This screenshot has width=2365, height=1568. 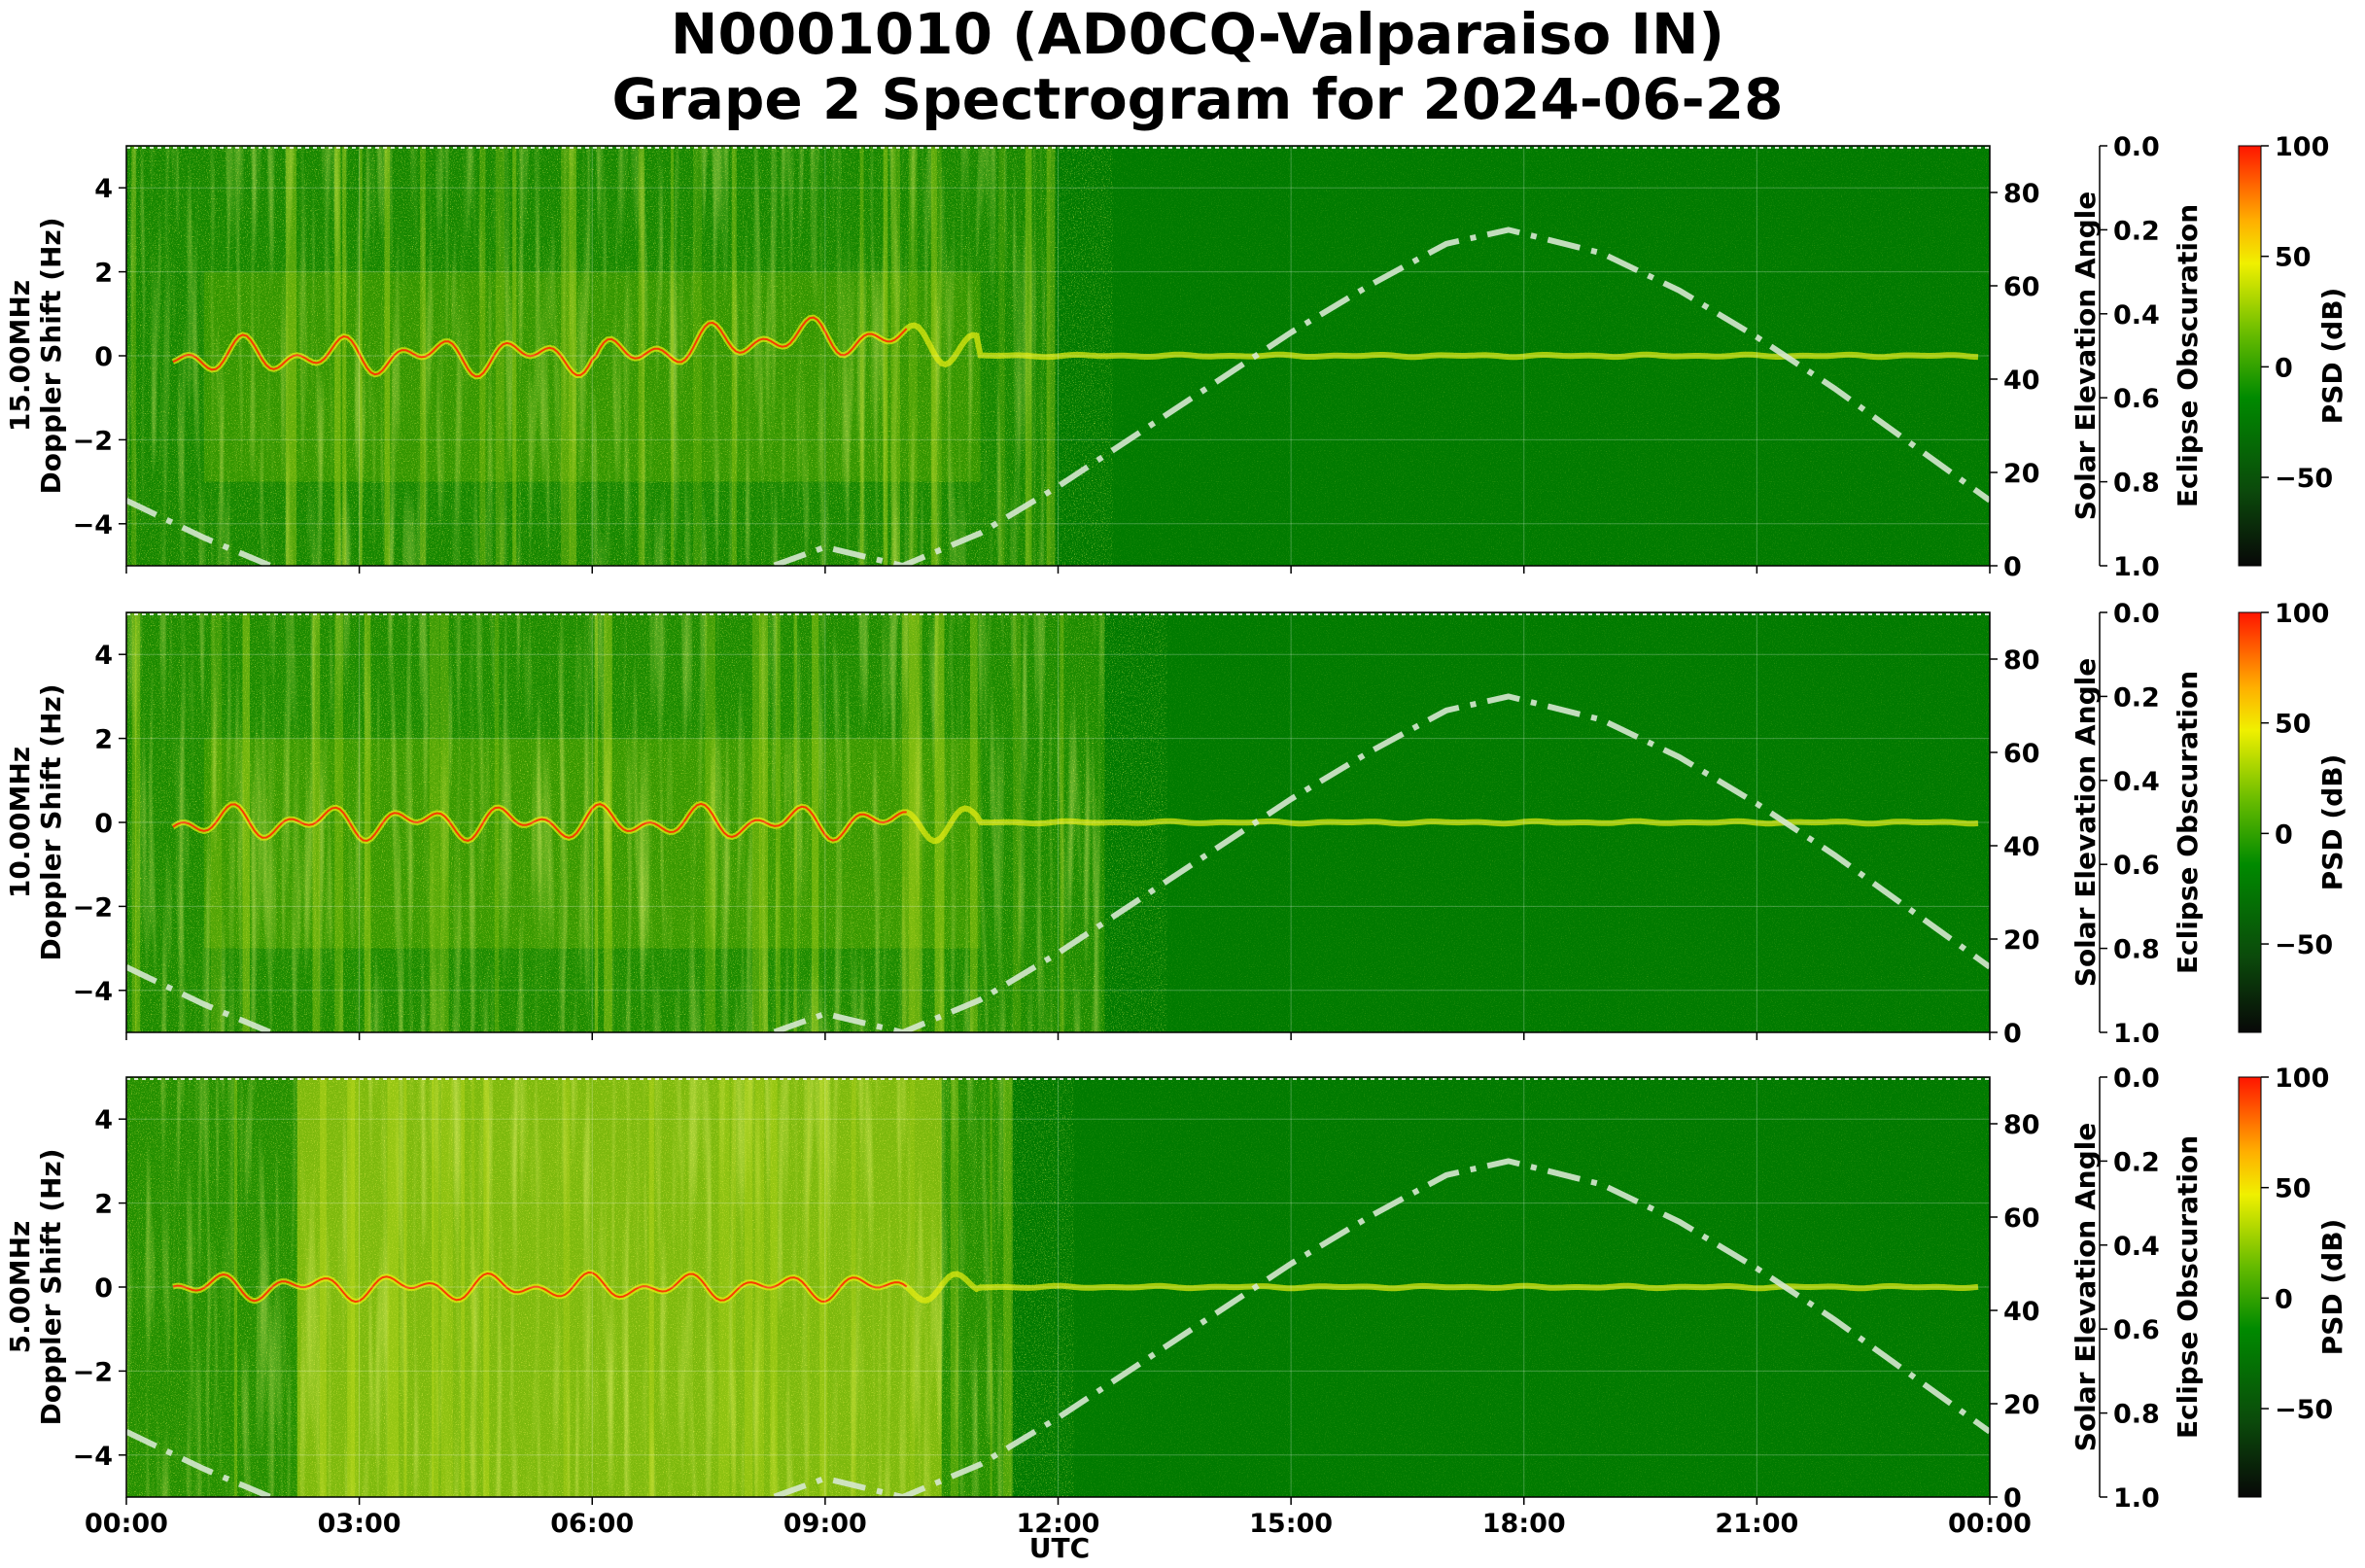 What do you see at coordinates (2293, 725) in the screenshot?
I see `colorbar-tick-label: 50` at bounding box center [2293, 725].